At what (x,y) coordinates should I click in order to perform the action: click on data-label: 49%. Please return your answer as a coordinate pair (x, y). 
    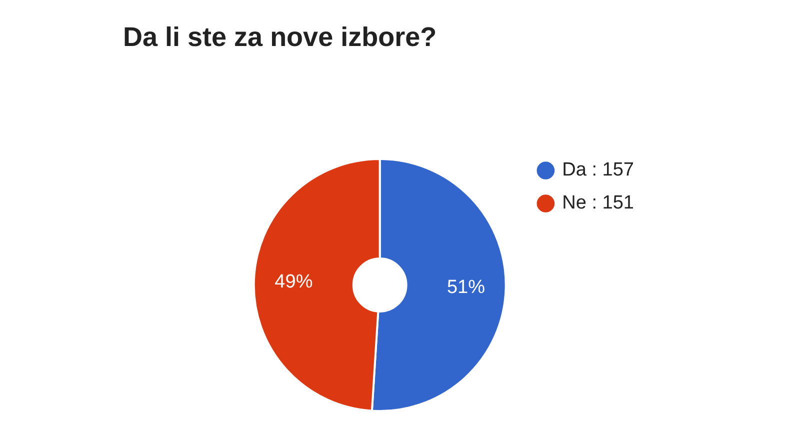
    Looking at the image, I should click on (293, 282).